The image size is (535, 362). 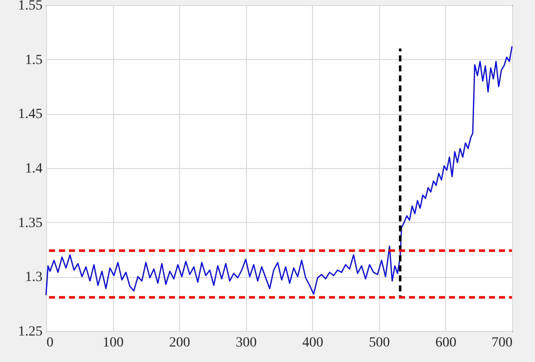 I want to click on x-tick-label: 100, so click(x=113, y=343).